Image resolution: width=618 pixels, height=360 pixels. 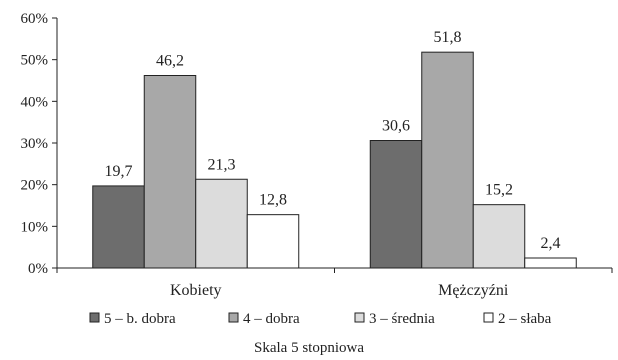 What do you see at coordinates (396, 126) in the screenshot?
I see `bar-value-label: 30,6` at bounding box center [396, 126].